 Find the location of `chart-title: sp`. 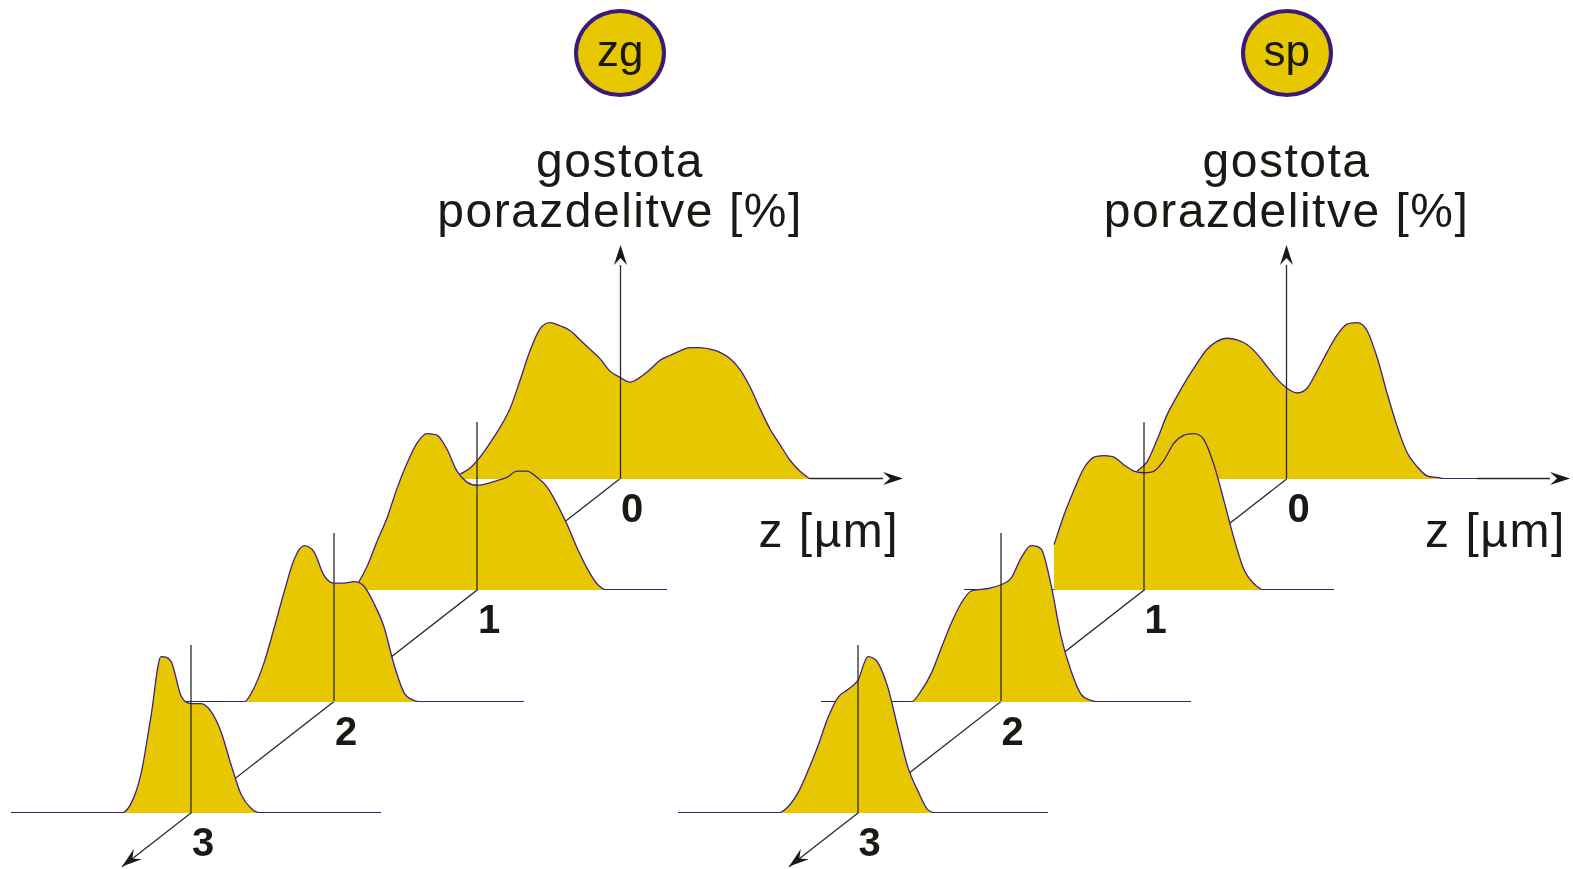

chart-title: sp is located at coordinates (1287, 50).